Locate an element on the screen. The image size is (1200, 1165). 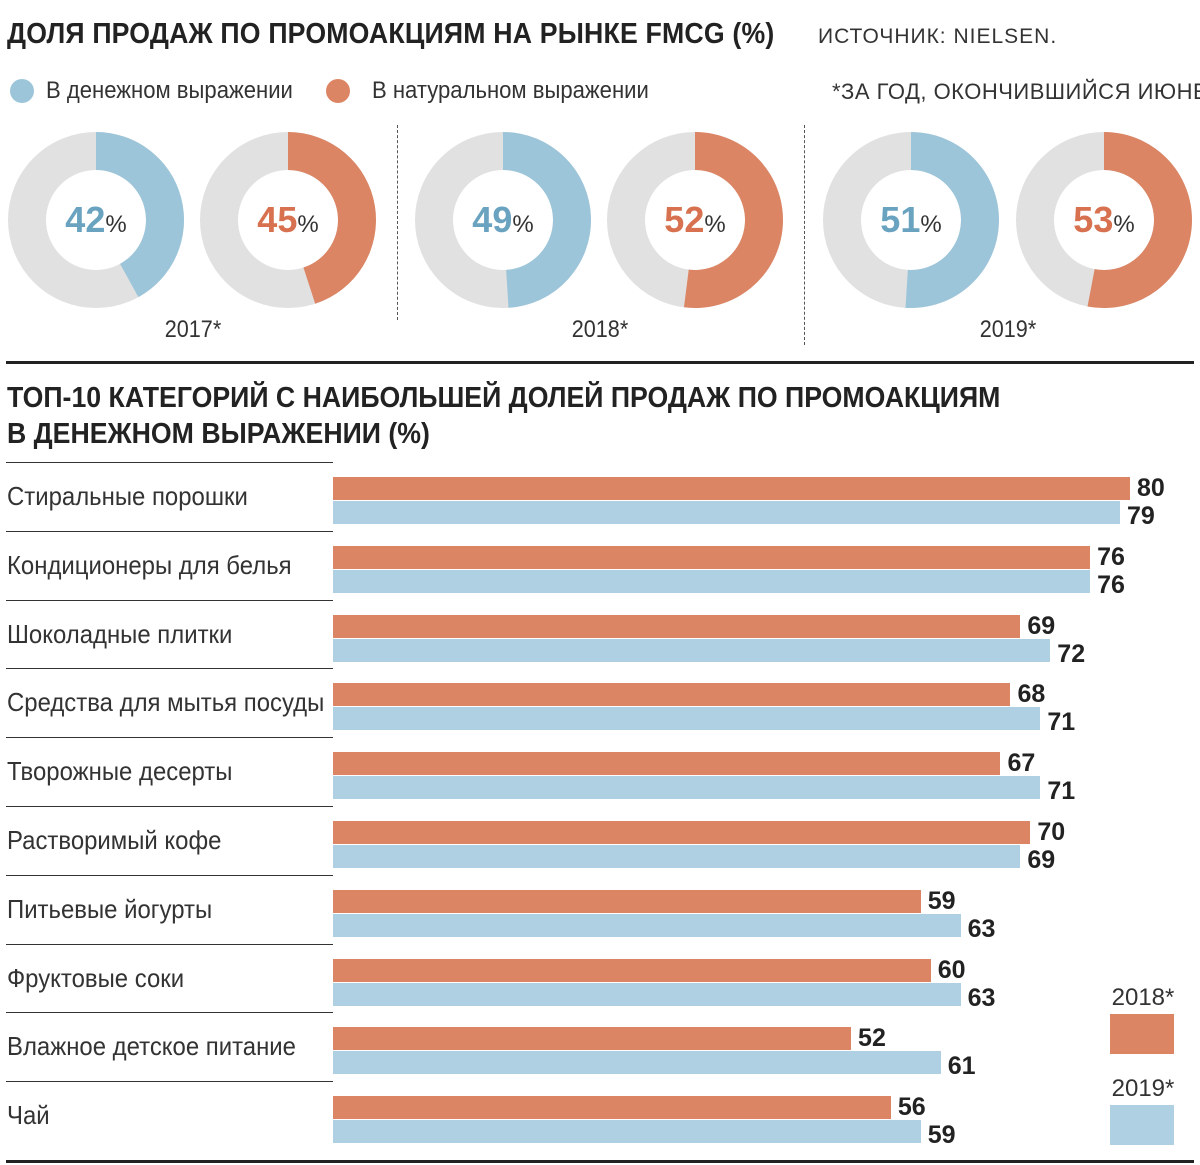
category-label: Средства для мытья посуды is located at coordinates (166, 702).